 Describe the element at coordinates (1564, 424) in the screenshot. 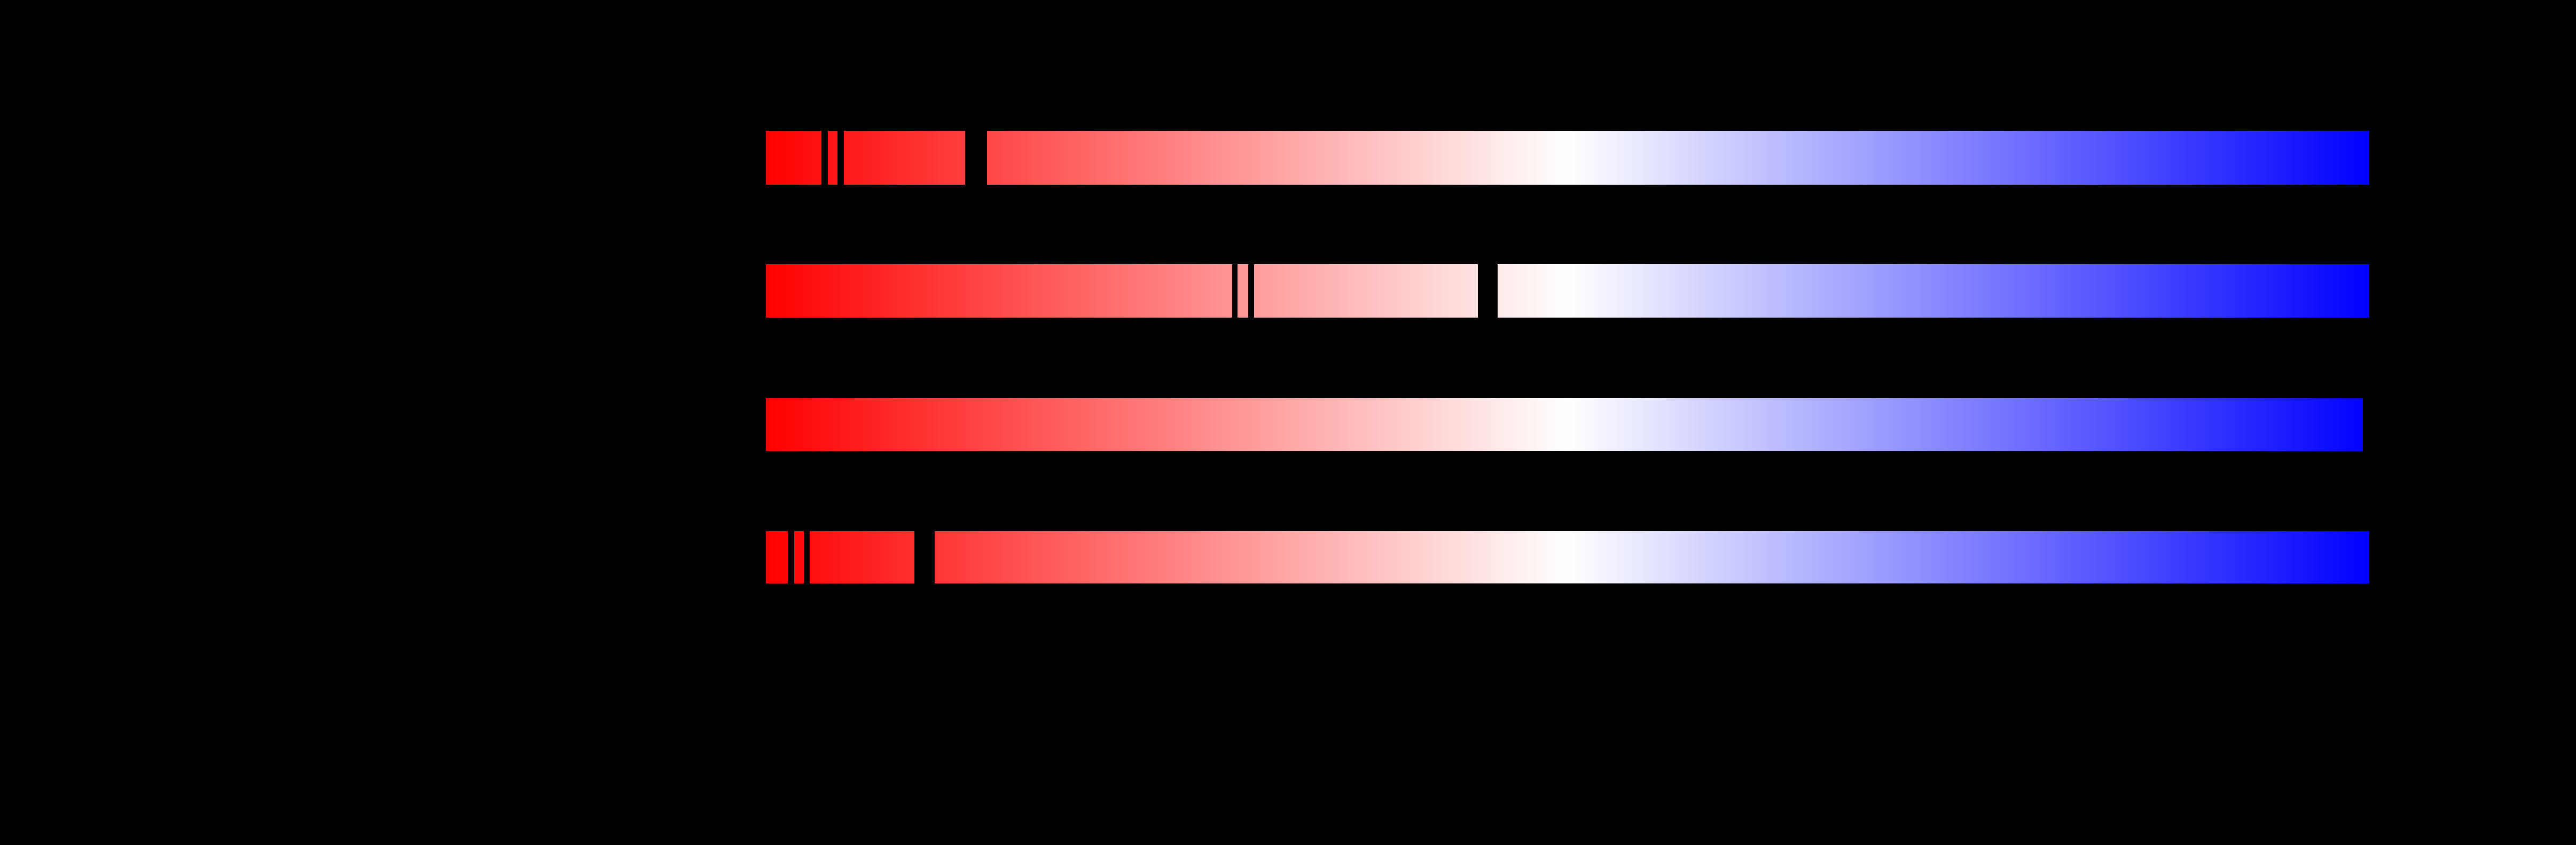

I see `bar-3-segment` at that location.